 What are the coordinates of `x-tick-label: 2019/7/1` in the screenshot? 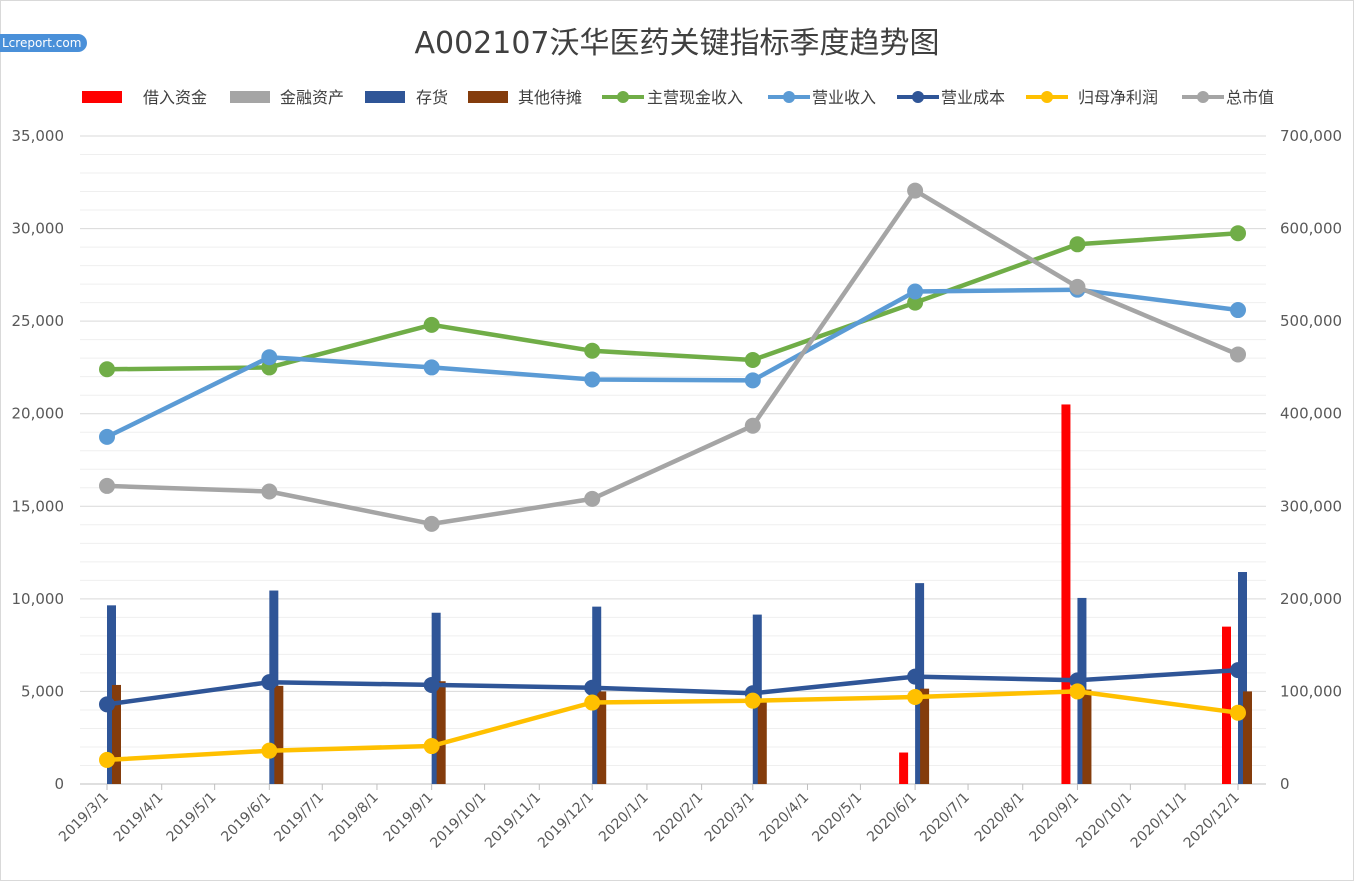 It's located at (299, 818).